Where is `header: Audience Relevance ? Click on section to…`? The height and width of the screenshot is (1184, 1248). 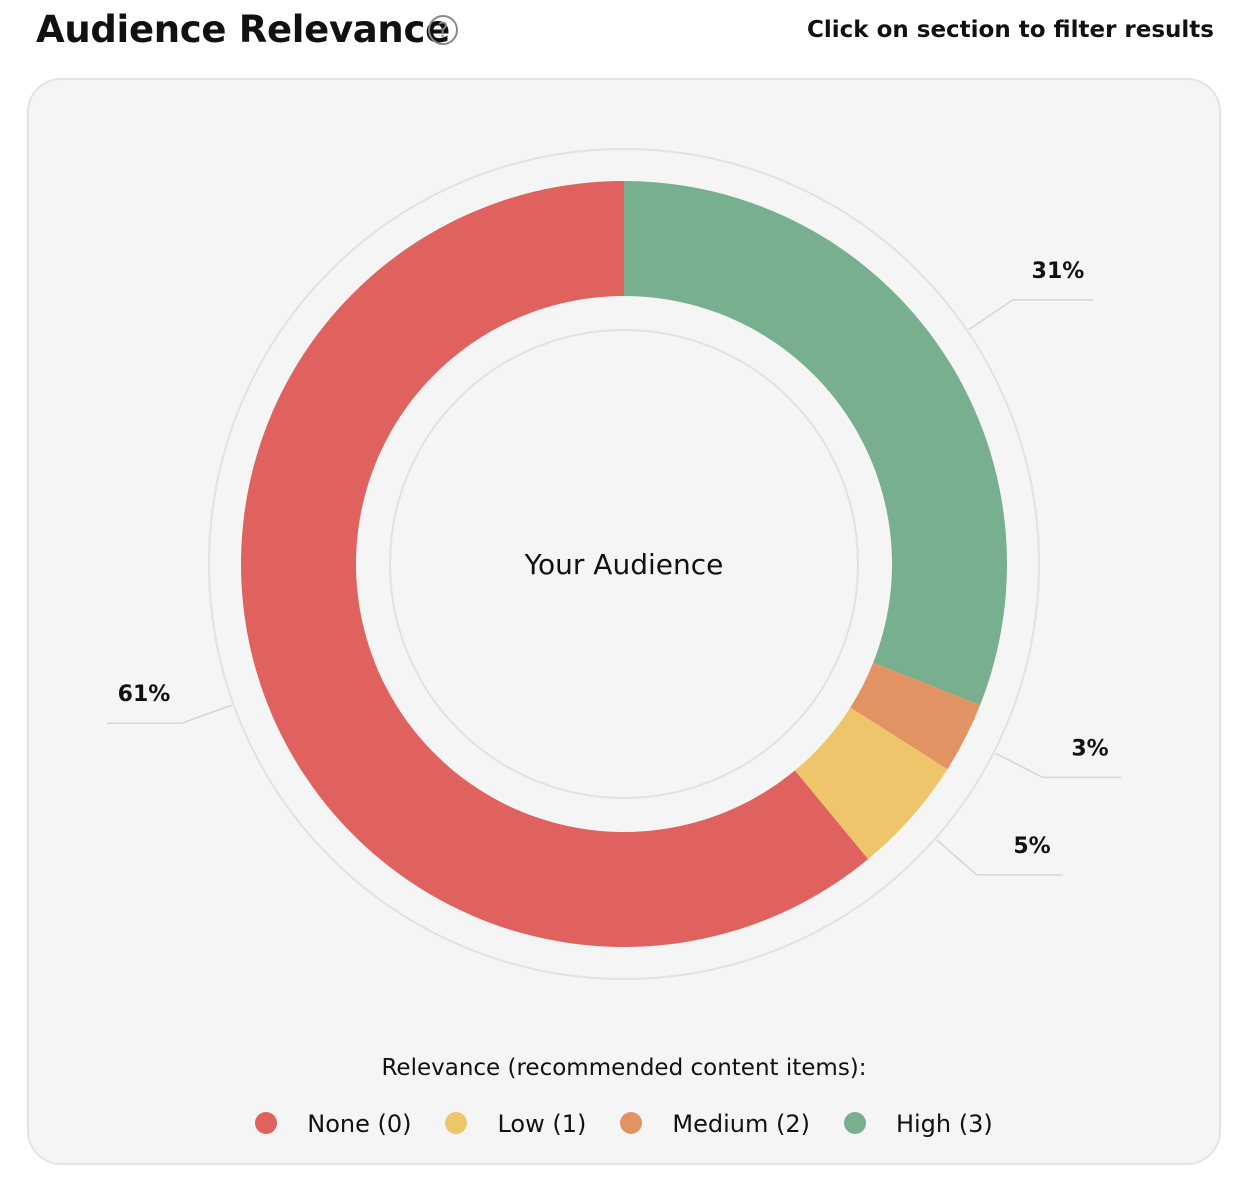 header: Audience Relevance ? Click on section to… is located at coordinates (624, 35).